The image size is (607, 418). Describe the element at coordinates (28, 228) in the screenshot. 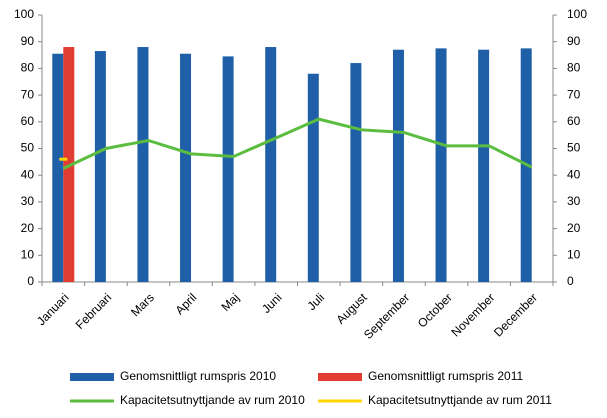

I see `y-tick-label: 20` at that location.